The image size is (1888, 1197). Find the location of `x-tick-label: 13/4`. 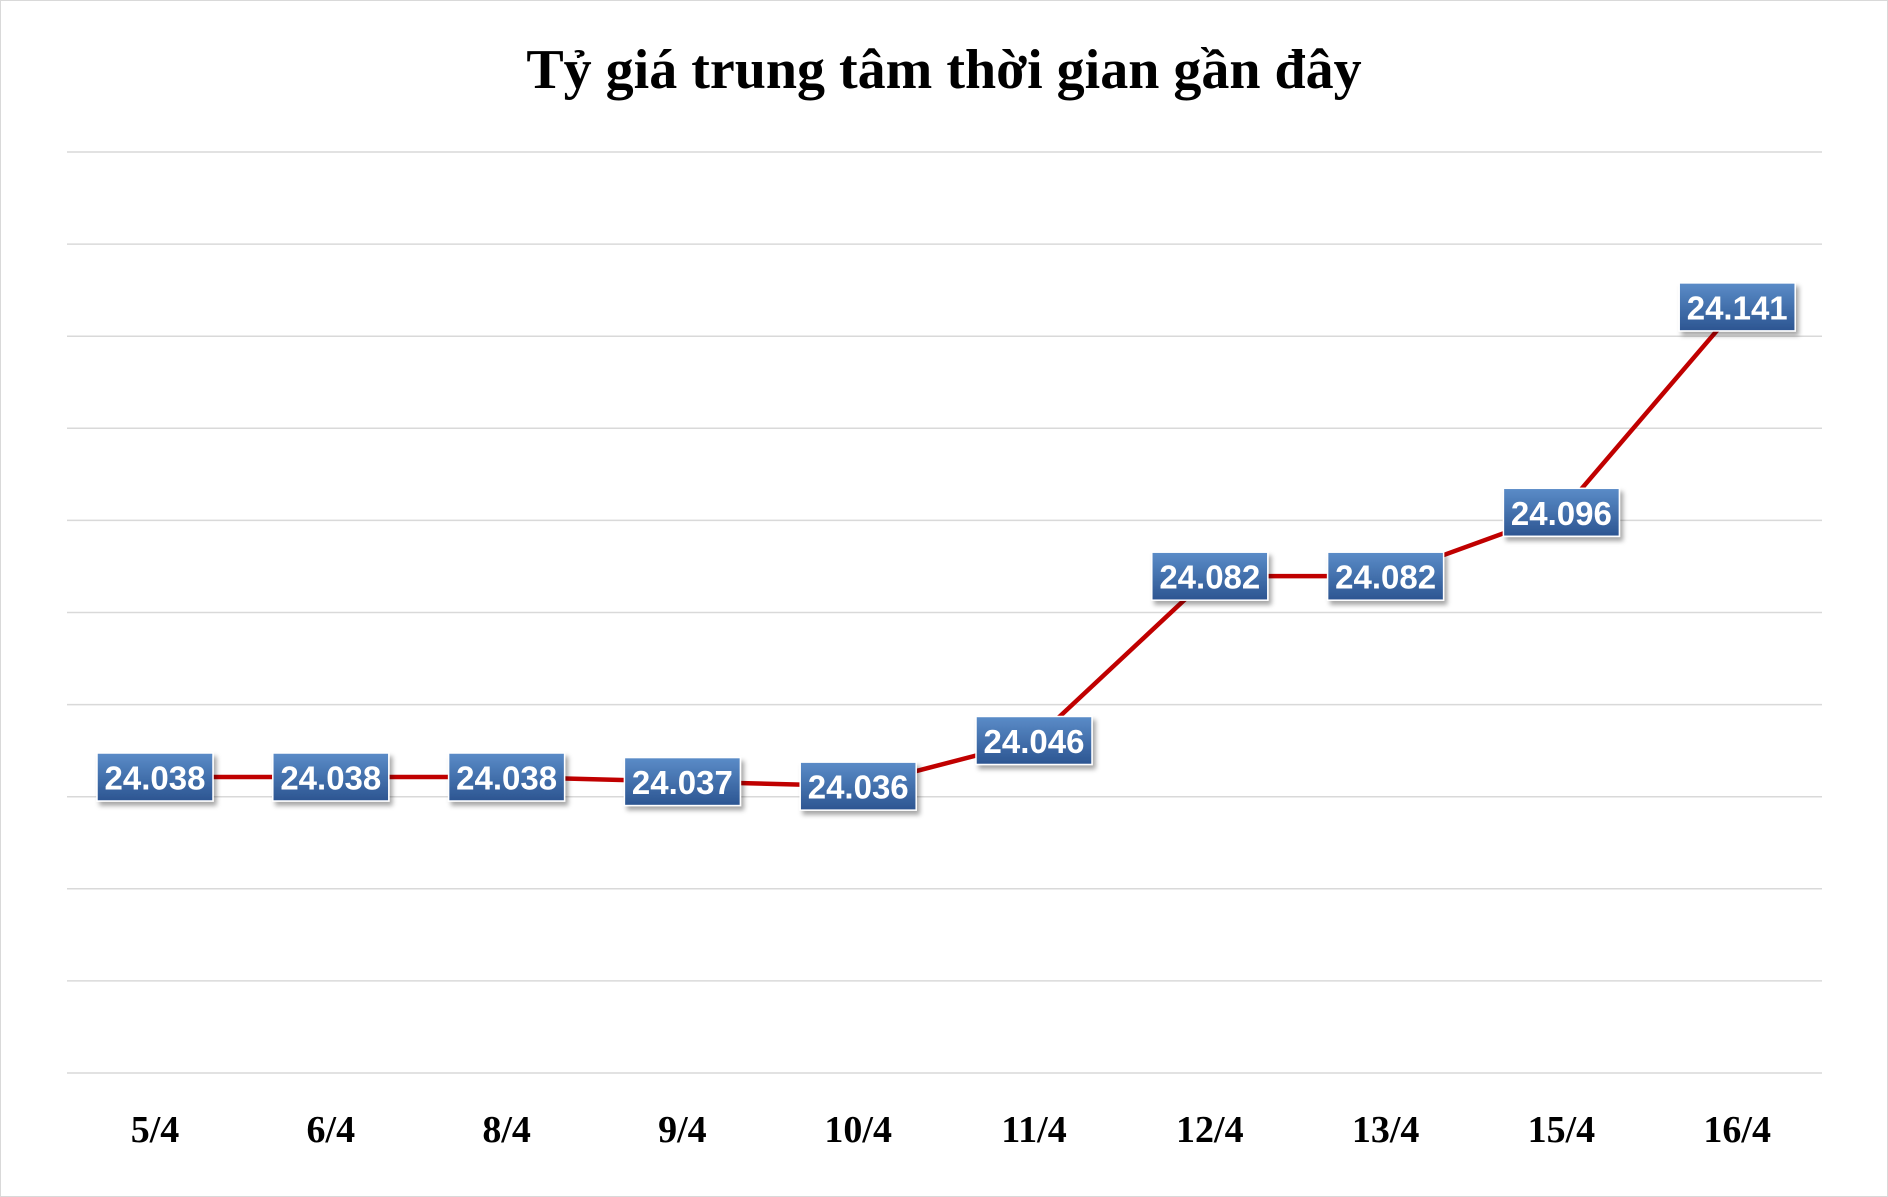

x-tick-label: 13/4 is located at coordinates (1386, 1130).